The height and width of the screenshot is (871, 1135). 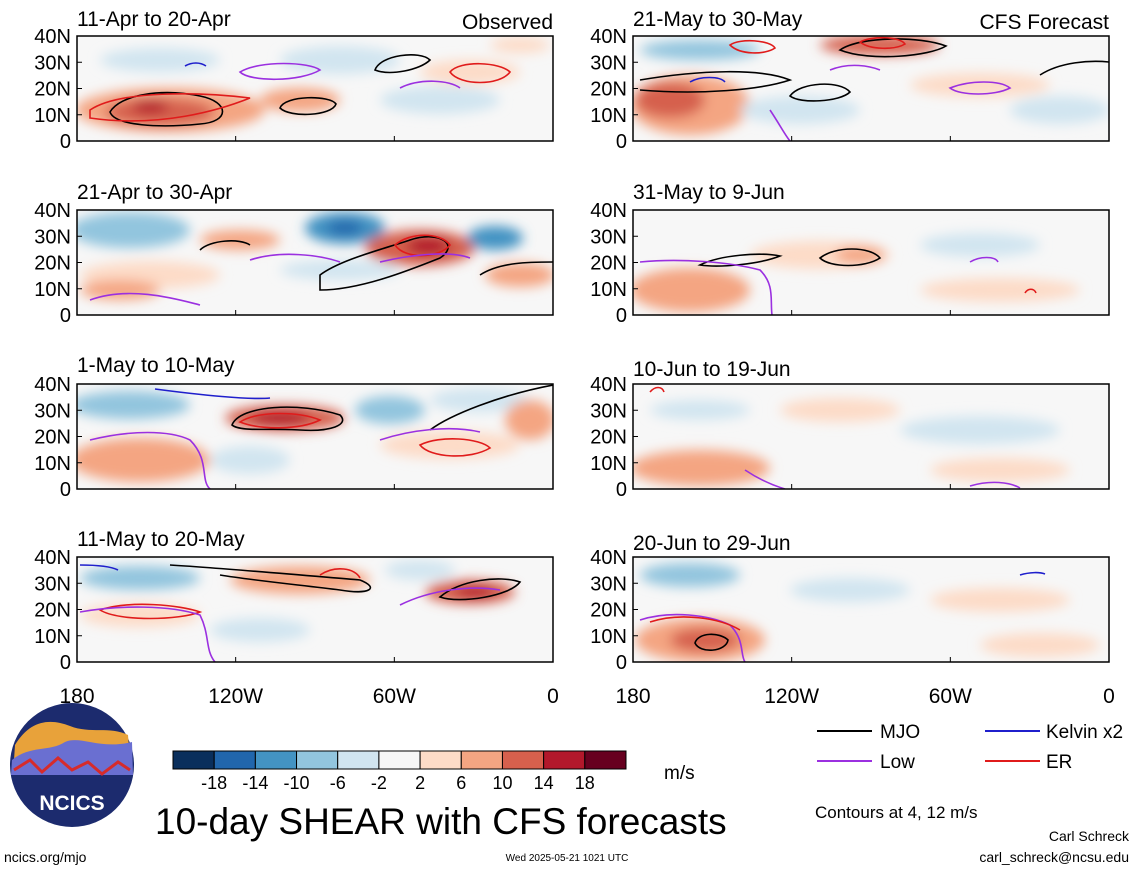 I want to click on logo-pulse, so click(x=72, y=766).